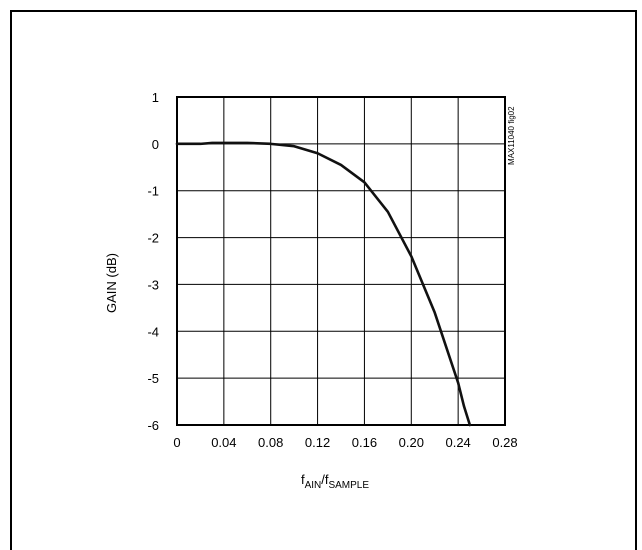  Describe the element at coordinates (153, 425) in the screenshot. I see `y-tick-label: -6` at that location.